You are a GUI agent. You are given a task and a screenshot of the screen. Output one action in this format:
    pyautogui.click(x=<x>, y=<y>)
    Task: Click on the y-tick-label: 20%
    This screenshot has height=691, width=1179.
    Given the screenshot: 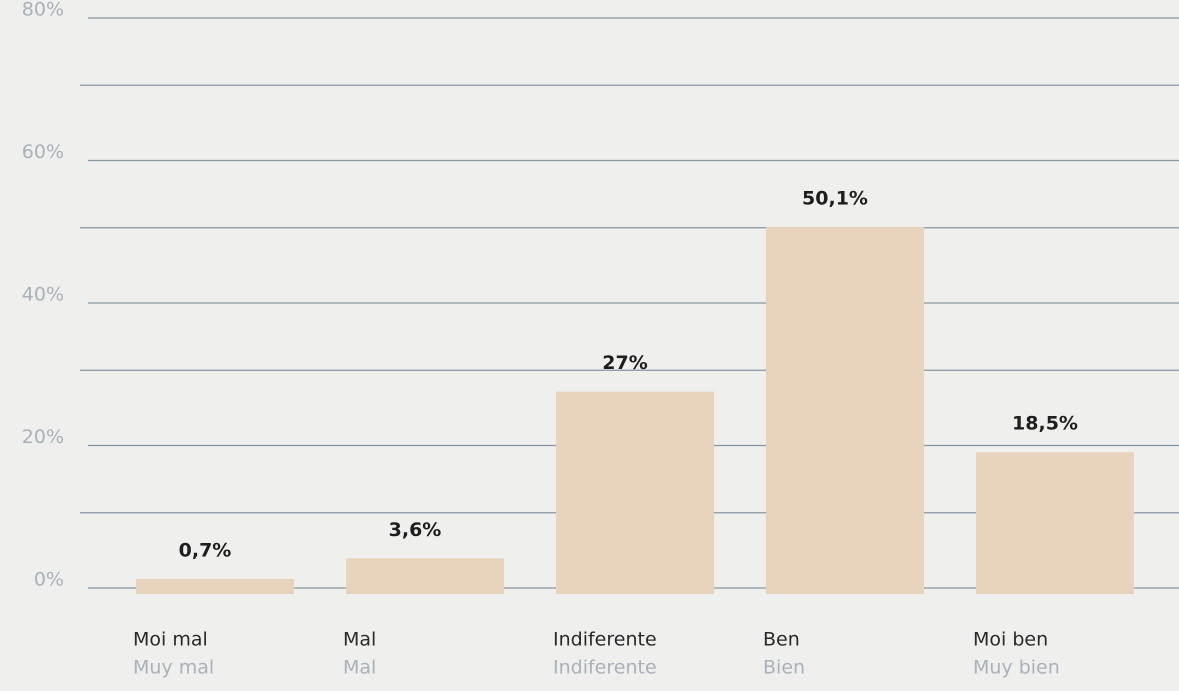 What is the action you would take?
    pyautogui.click(x=43, y=437)
    